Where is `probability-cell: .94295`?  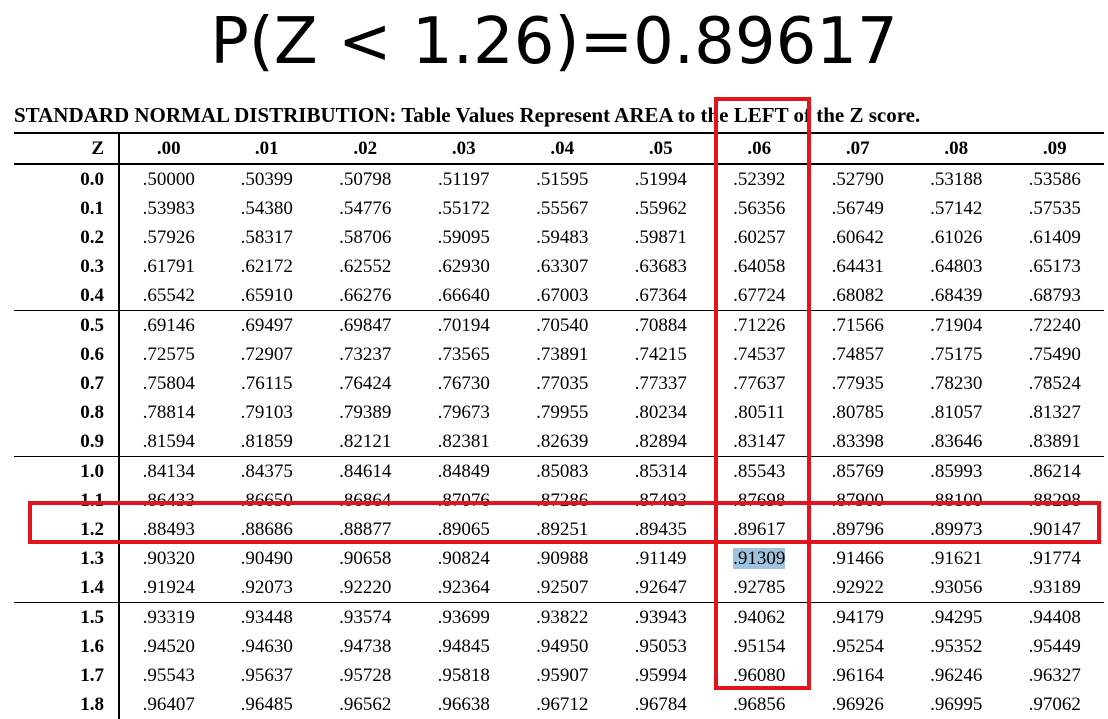
probability-cell: .94295 is located at coordinates (956, 618).